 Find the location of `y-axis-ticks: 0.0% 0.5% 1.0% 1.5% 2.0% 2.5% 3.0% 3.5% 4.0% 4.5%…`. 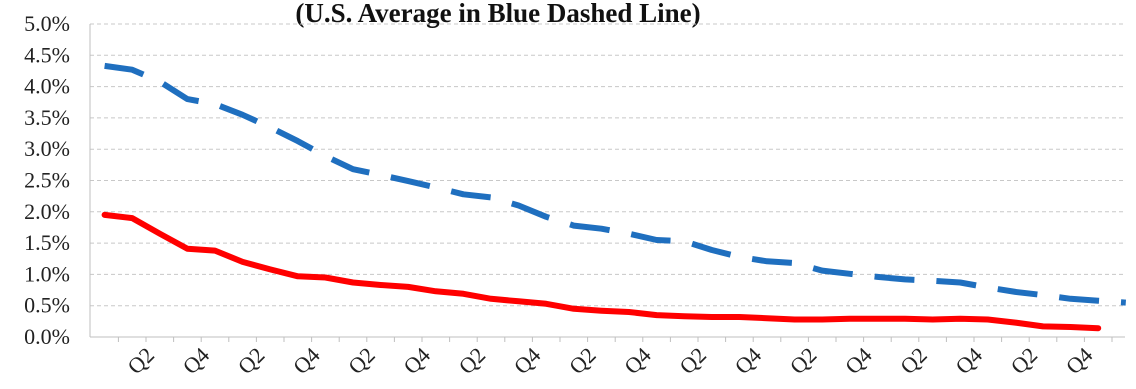

y-axis-ticks: 0.0% 0.5% 1.0% 1.5% 2.0% 2.5% 3.0% 3.5% 4.0% 4.5%… is located at coordinates (47, 180).